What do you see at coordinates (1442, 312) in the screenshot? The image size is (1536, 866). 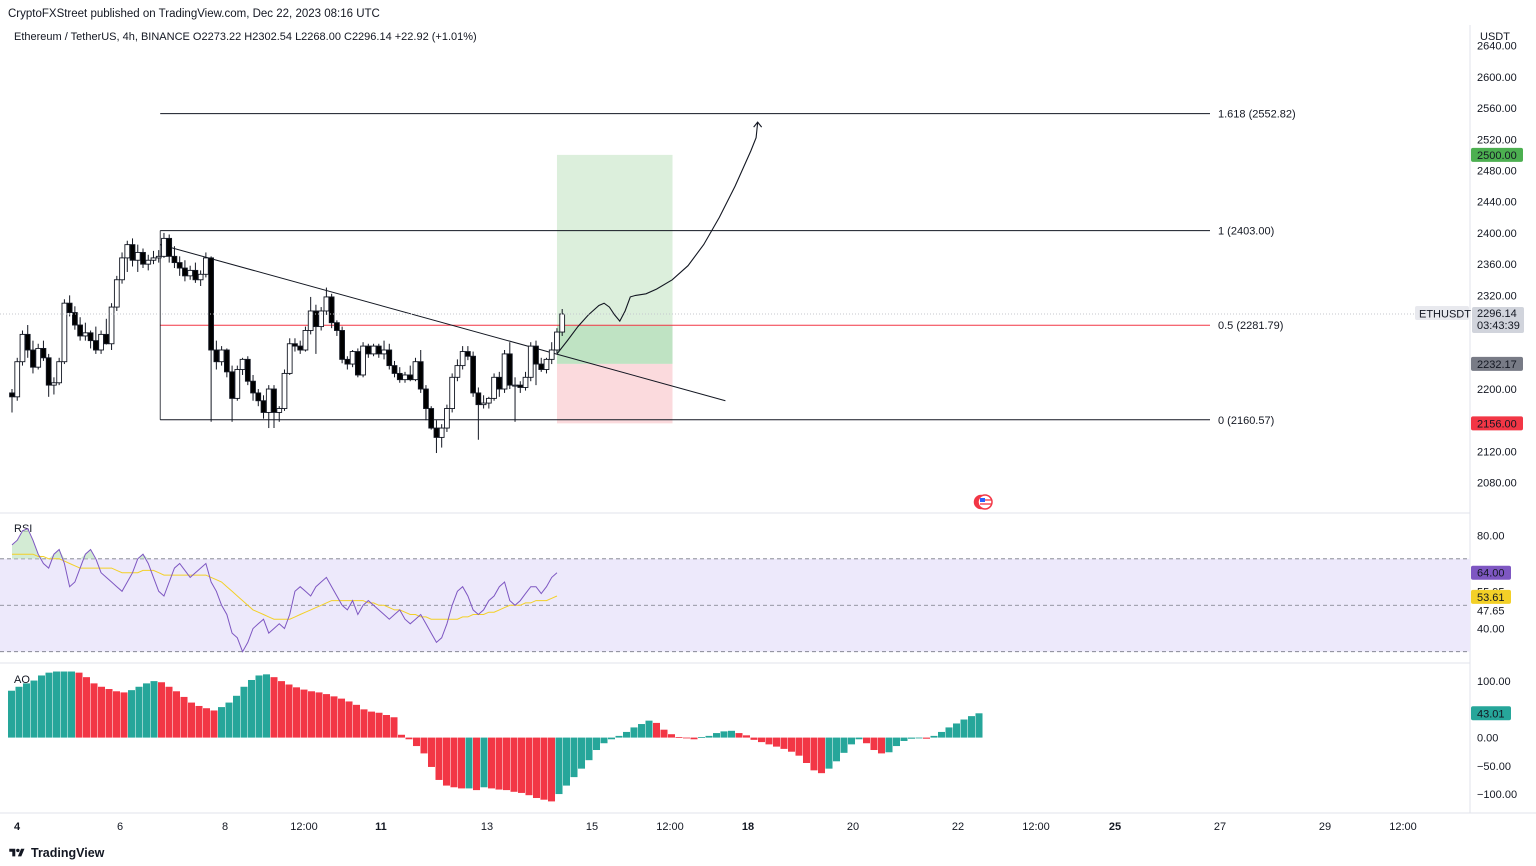 I see `symbol-tag-bg` at bounding box center [1442, 312].